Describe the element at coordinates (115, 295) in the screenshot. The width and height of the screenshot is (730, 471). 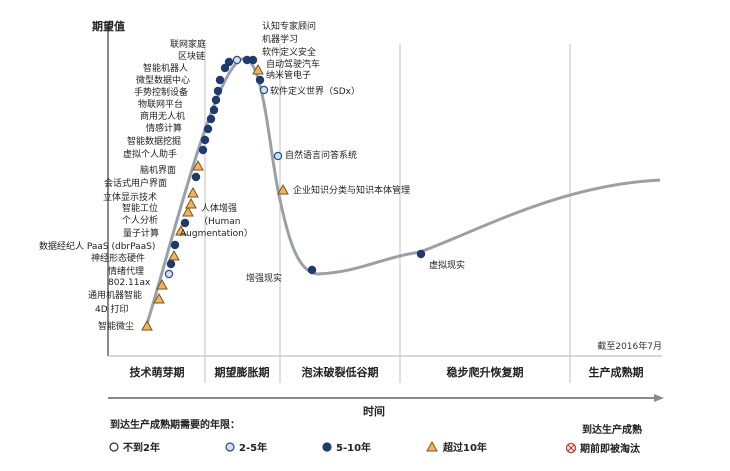
I see `tech-label: 通用机器智能` at that location.